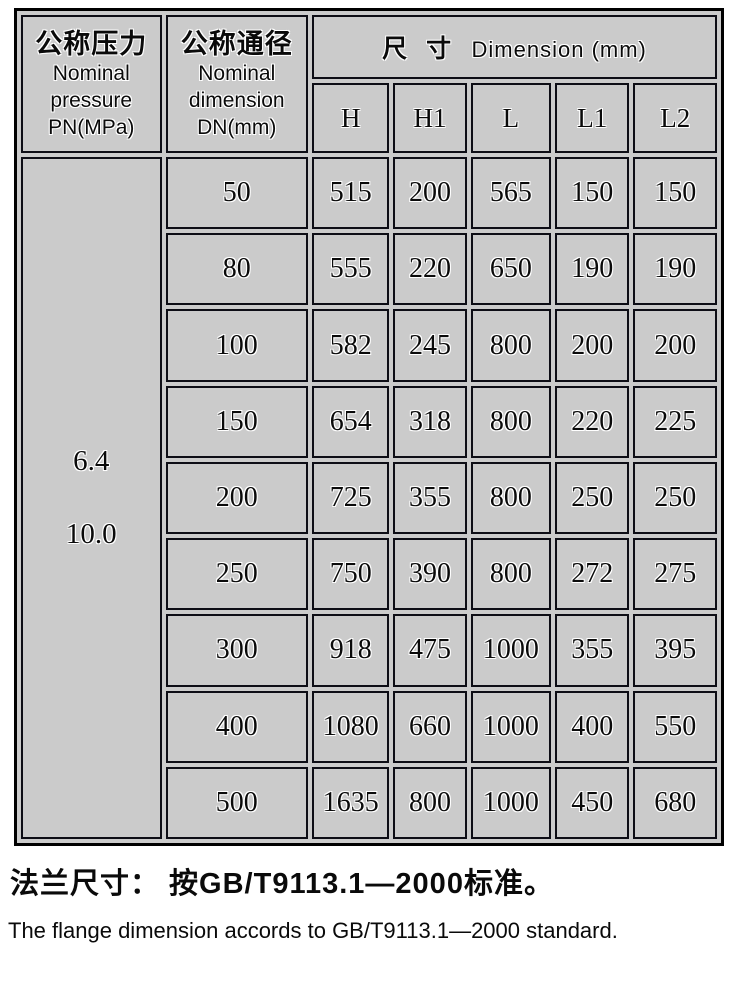 The image size is (750, 983). I want to click on cell-h: 1080, so click(351, 726).